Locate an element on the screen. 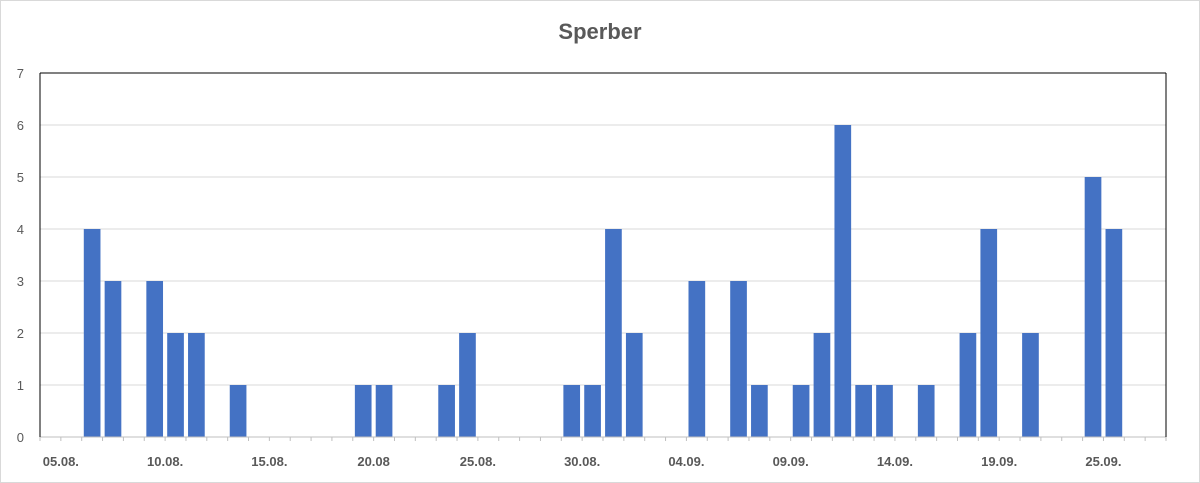  y-tick-label: 7 is located at coordinates (20, 73).